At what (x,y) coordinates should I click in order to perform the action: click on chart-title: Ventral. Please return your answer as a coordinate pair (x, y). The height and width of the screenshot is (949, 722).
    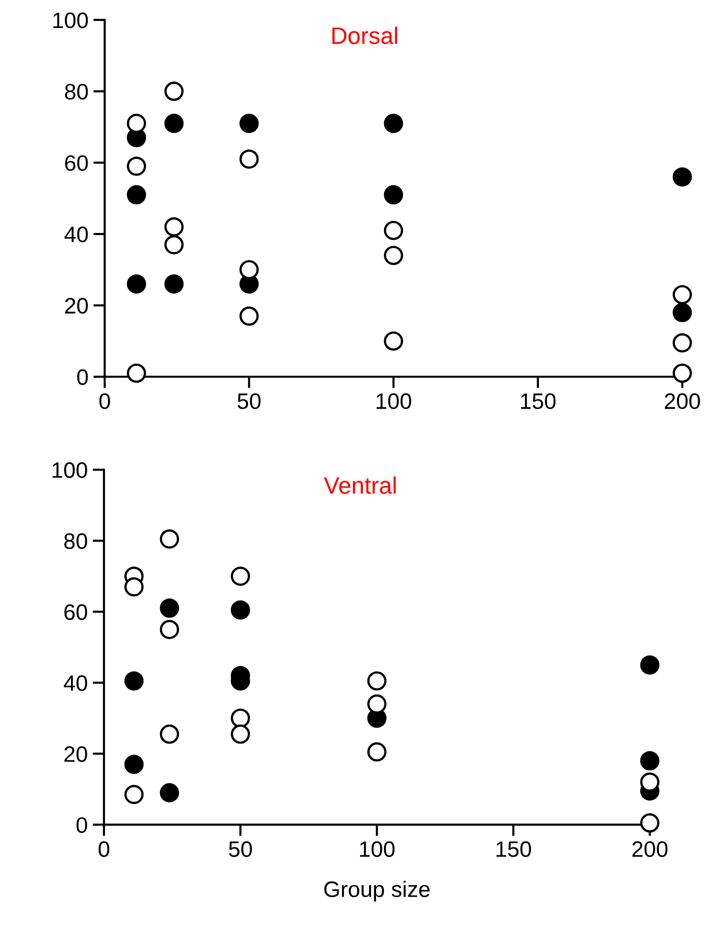
    Looking at the image, I should click on (360, 485).